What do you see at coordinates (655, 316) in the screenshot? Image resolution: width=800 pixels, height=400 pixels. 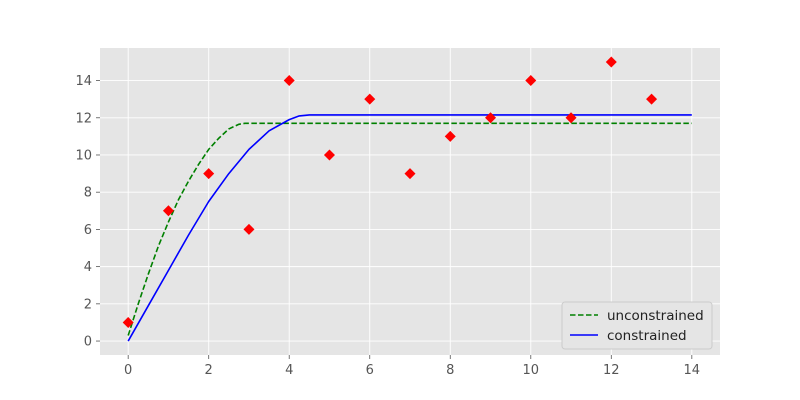 I see `legend-label-unconstrained: unconstrained` at bounding box center [655, 316].